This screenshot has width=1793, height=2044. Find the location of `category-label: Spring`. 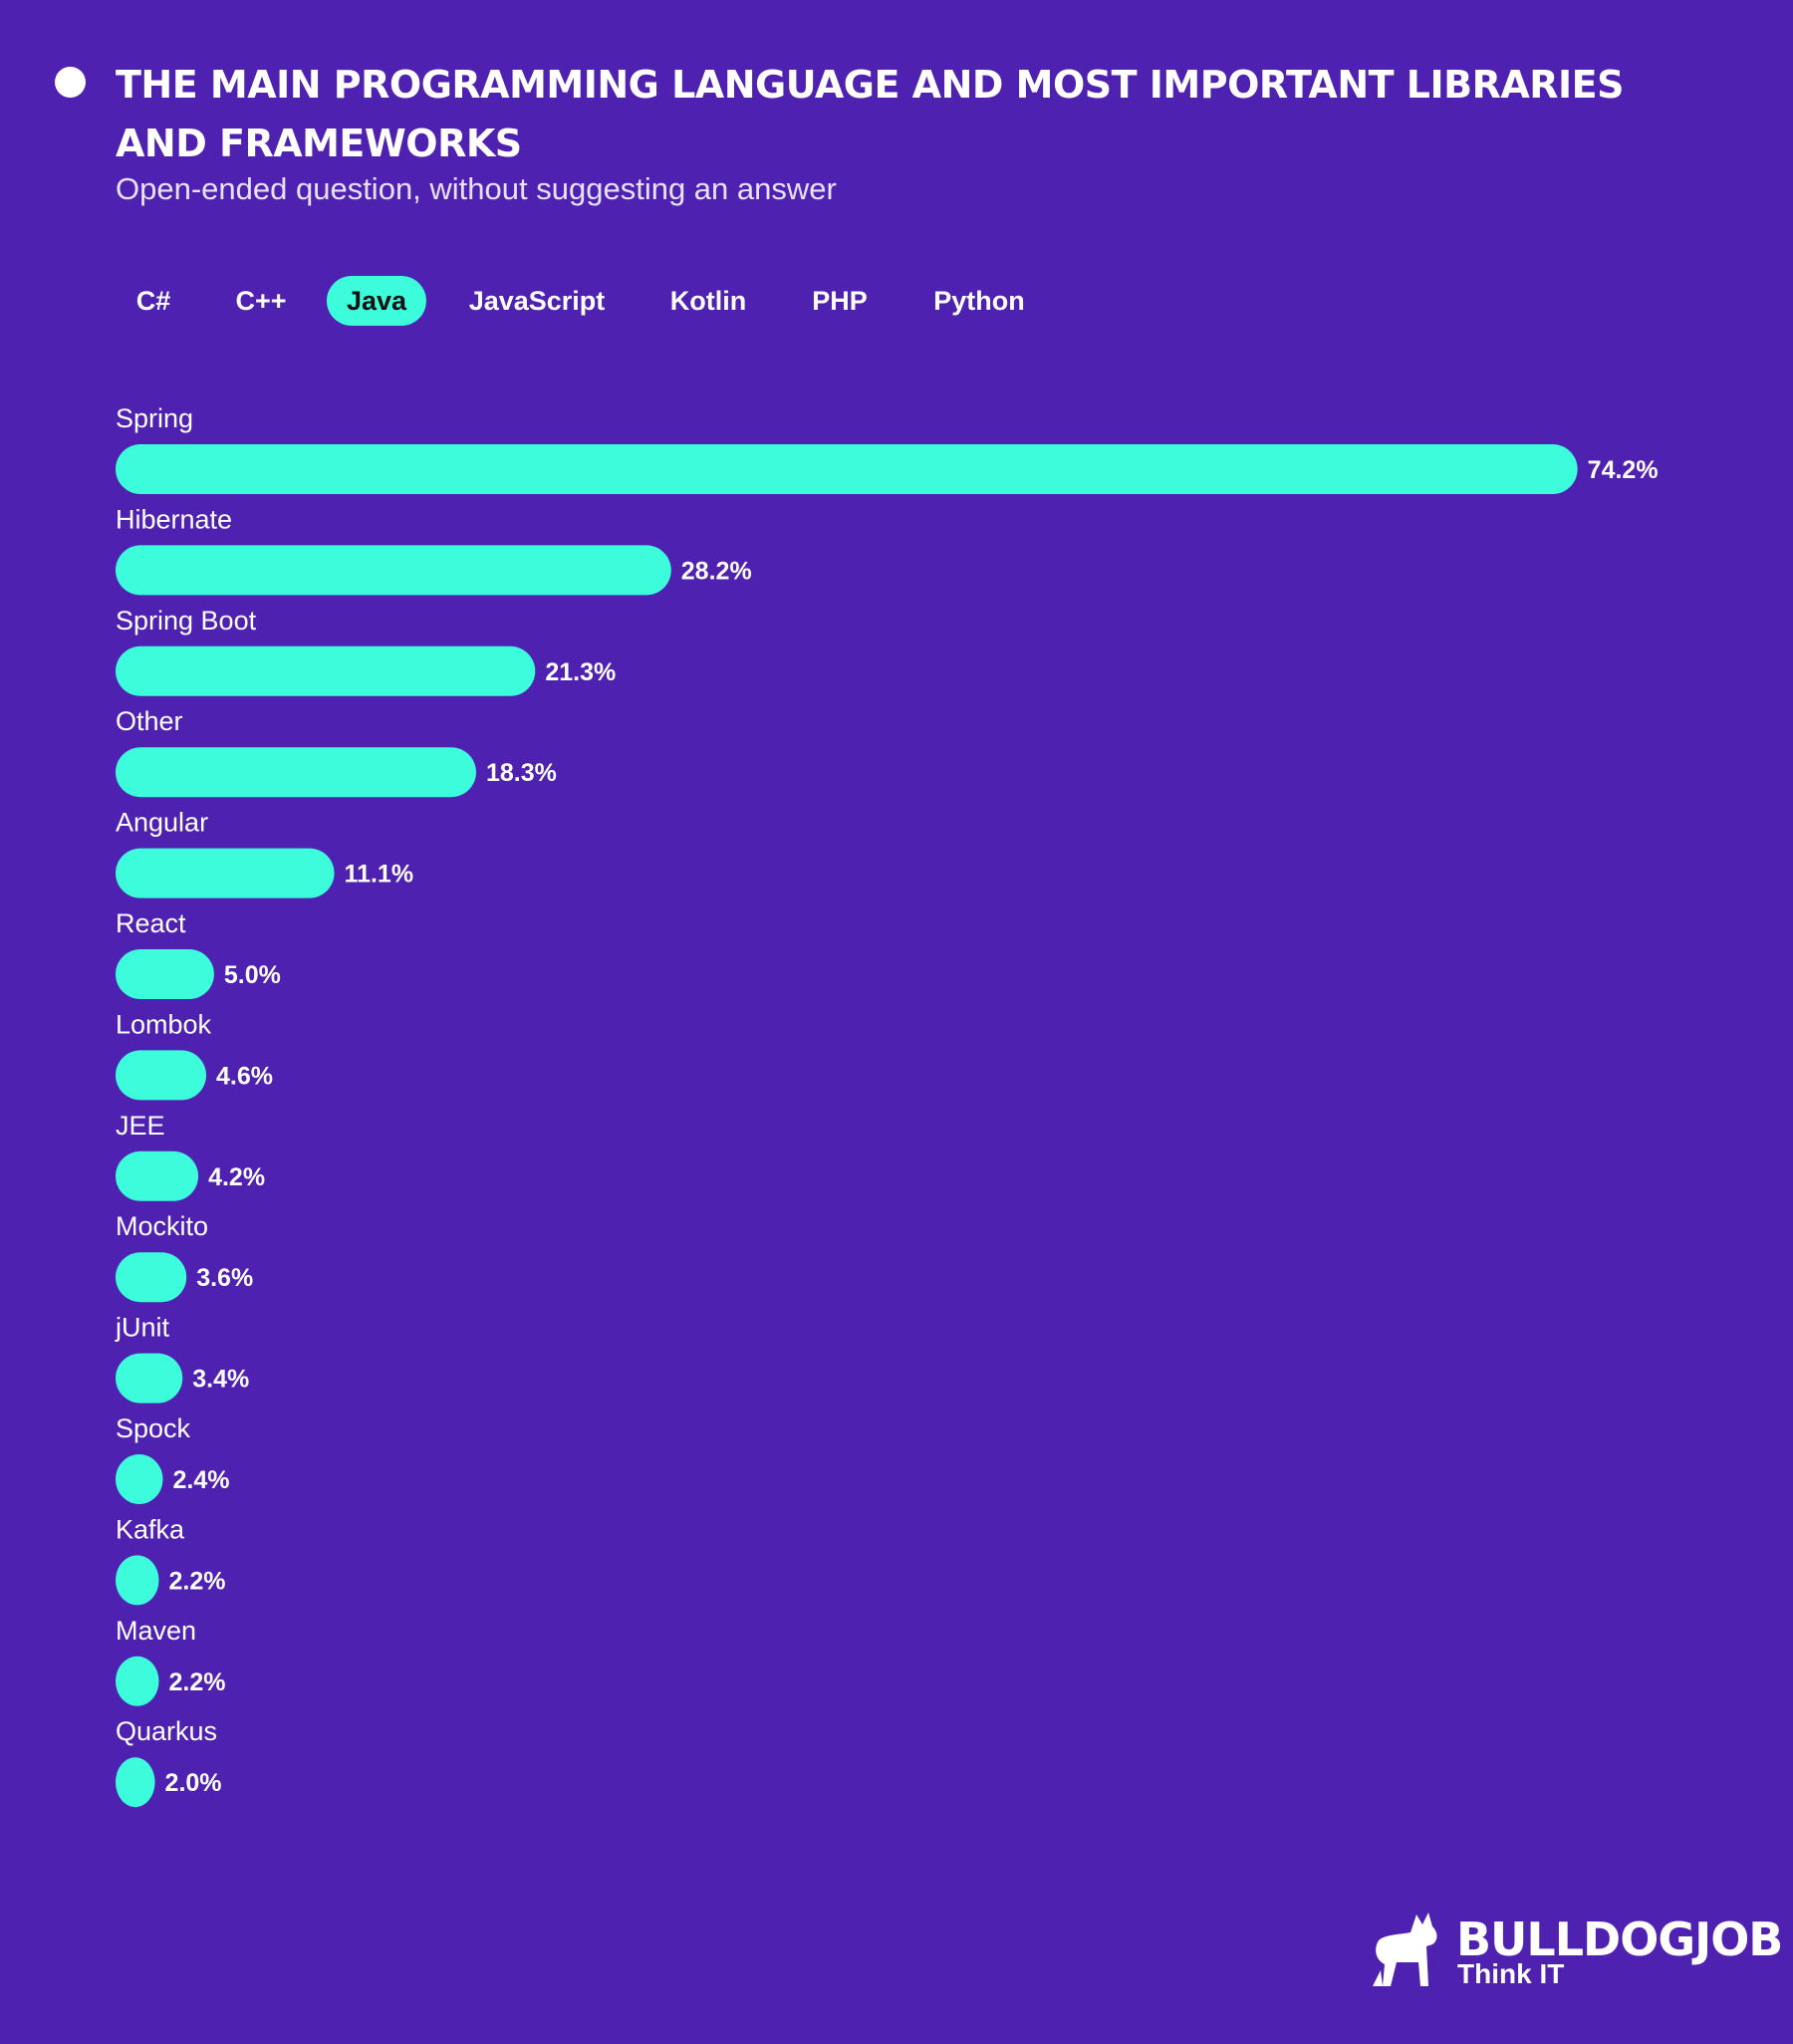

category-label: Spring is located at coordinates (154, 418).